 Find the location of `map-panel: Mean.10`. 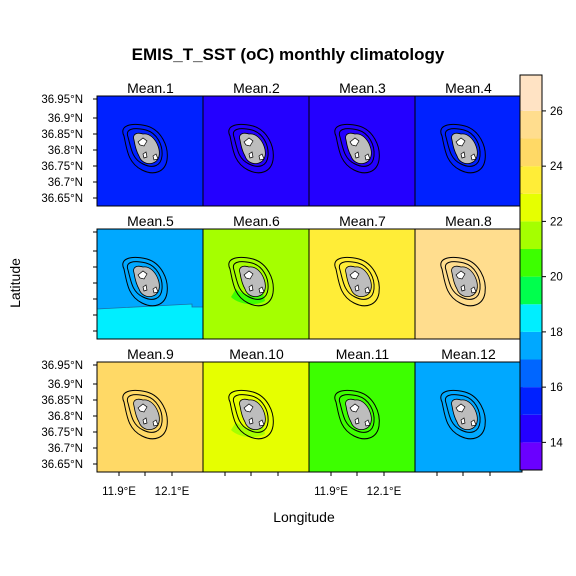

map-panel: Mean.10 is located at coordinates (256, 411).